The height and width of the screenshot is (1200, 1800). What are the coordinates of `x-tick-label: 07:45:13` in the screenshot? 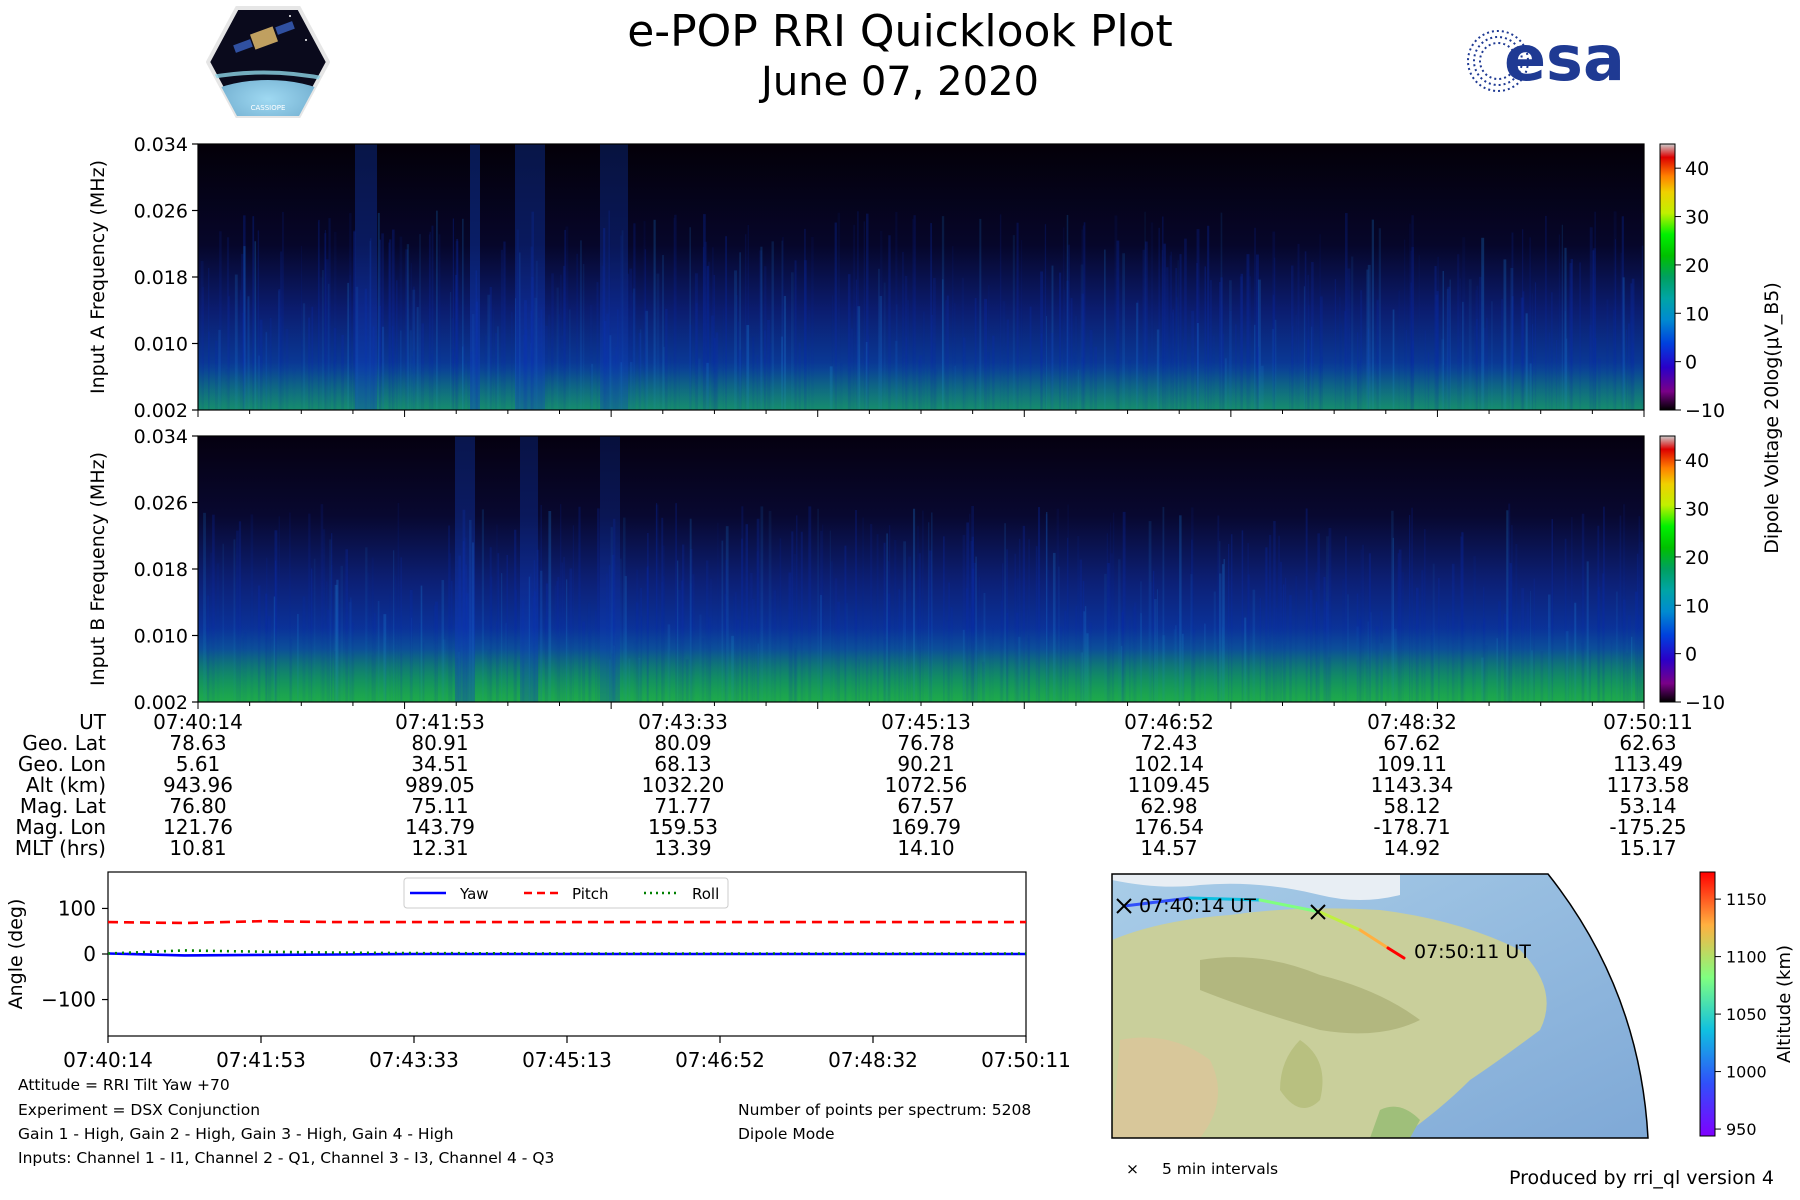 It's located at (567, 1060).